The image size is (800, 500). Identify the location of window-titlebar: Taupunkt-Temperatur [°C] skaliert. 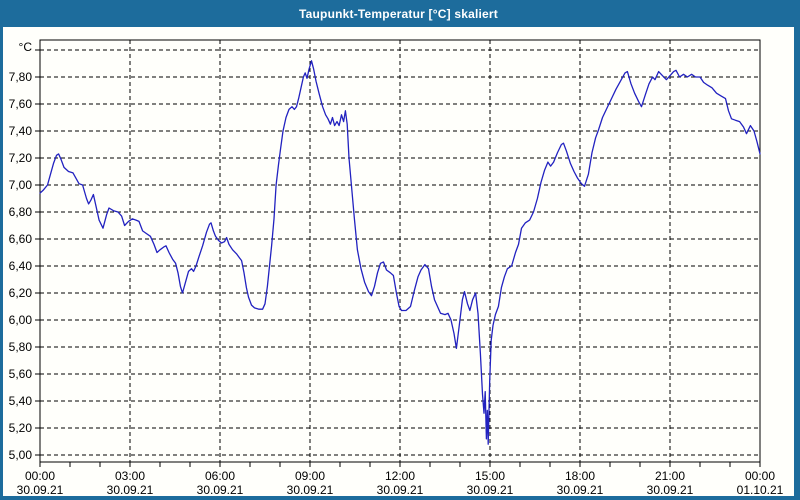
(398, 13).